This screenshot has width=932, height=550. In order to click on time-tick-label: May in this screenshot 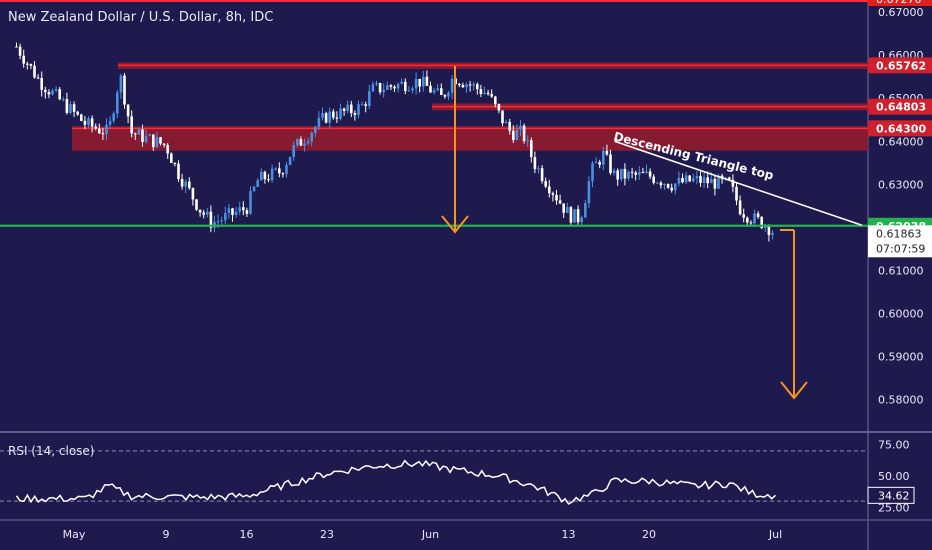, I will do `click(74, 534)`.